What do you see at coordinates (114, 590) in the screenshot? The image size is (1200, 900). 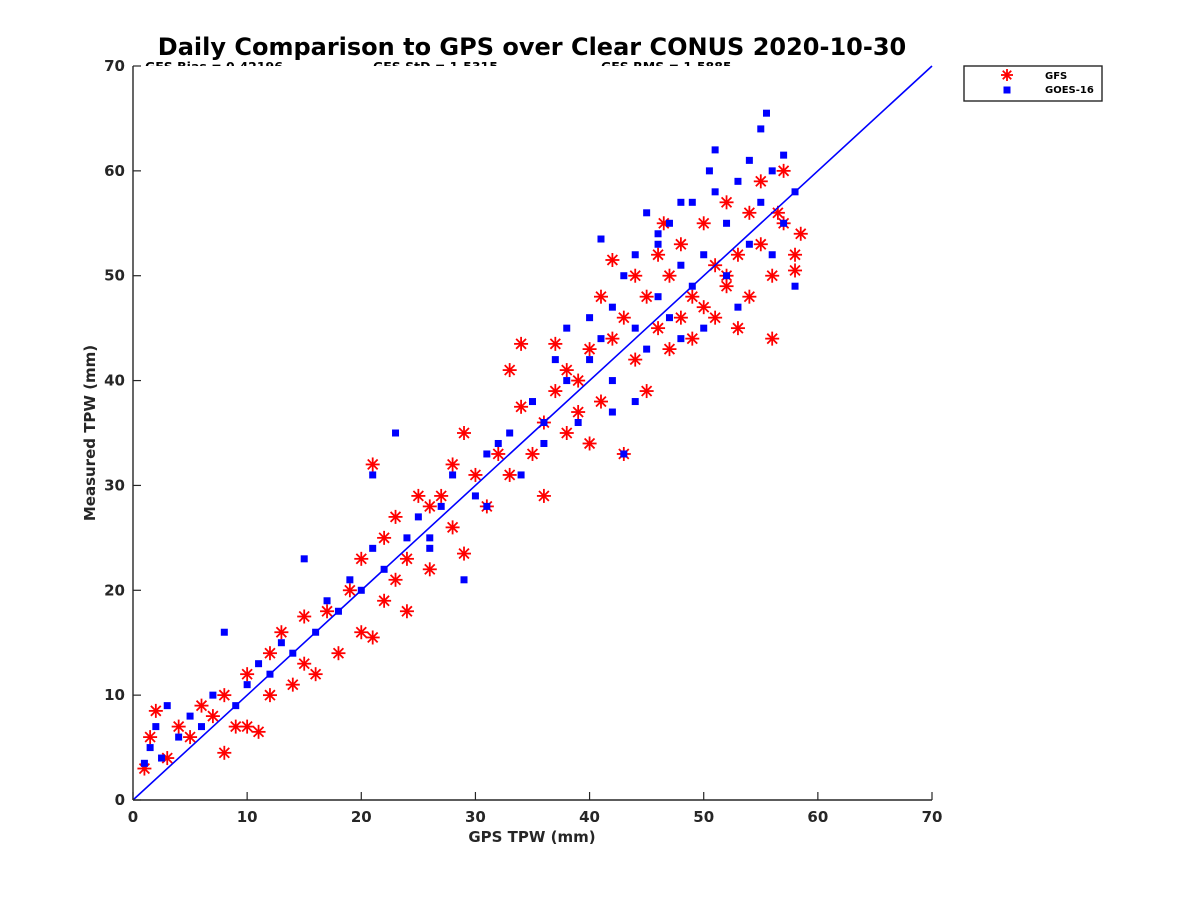 I see `y-tick-label: 20` at bounding box center [114, 590].